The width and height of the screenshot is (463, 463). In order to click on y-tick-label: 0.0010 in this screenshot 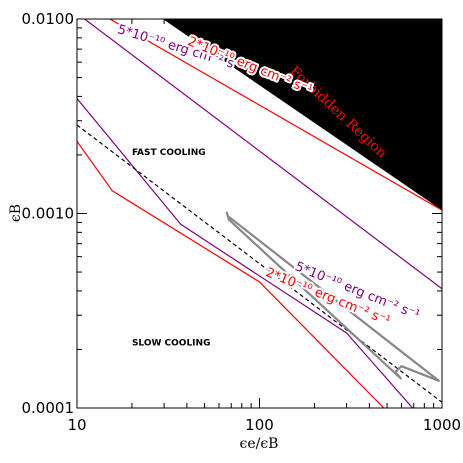, I will do `click(48, 214)`.